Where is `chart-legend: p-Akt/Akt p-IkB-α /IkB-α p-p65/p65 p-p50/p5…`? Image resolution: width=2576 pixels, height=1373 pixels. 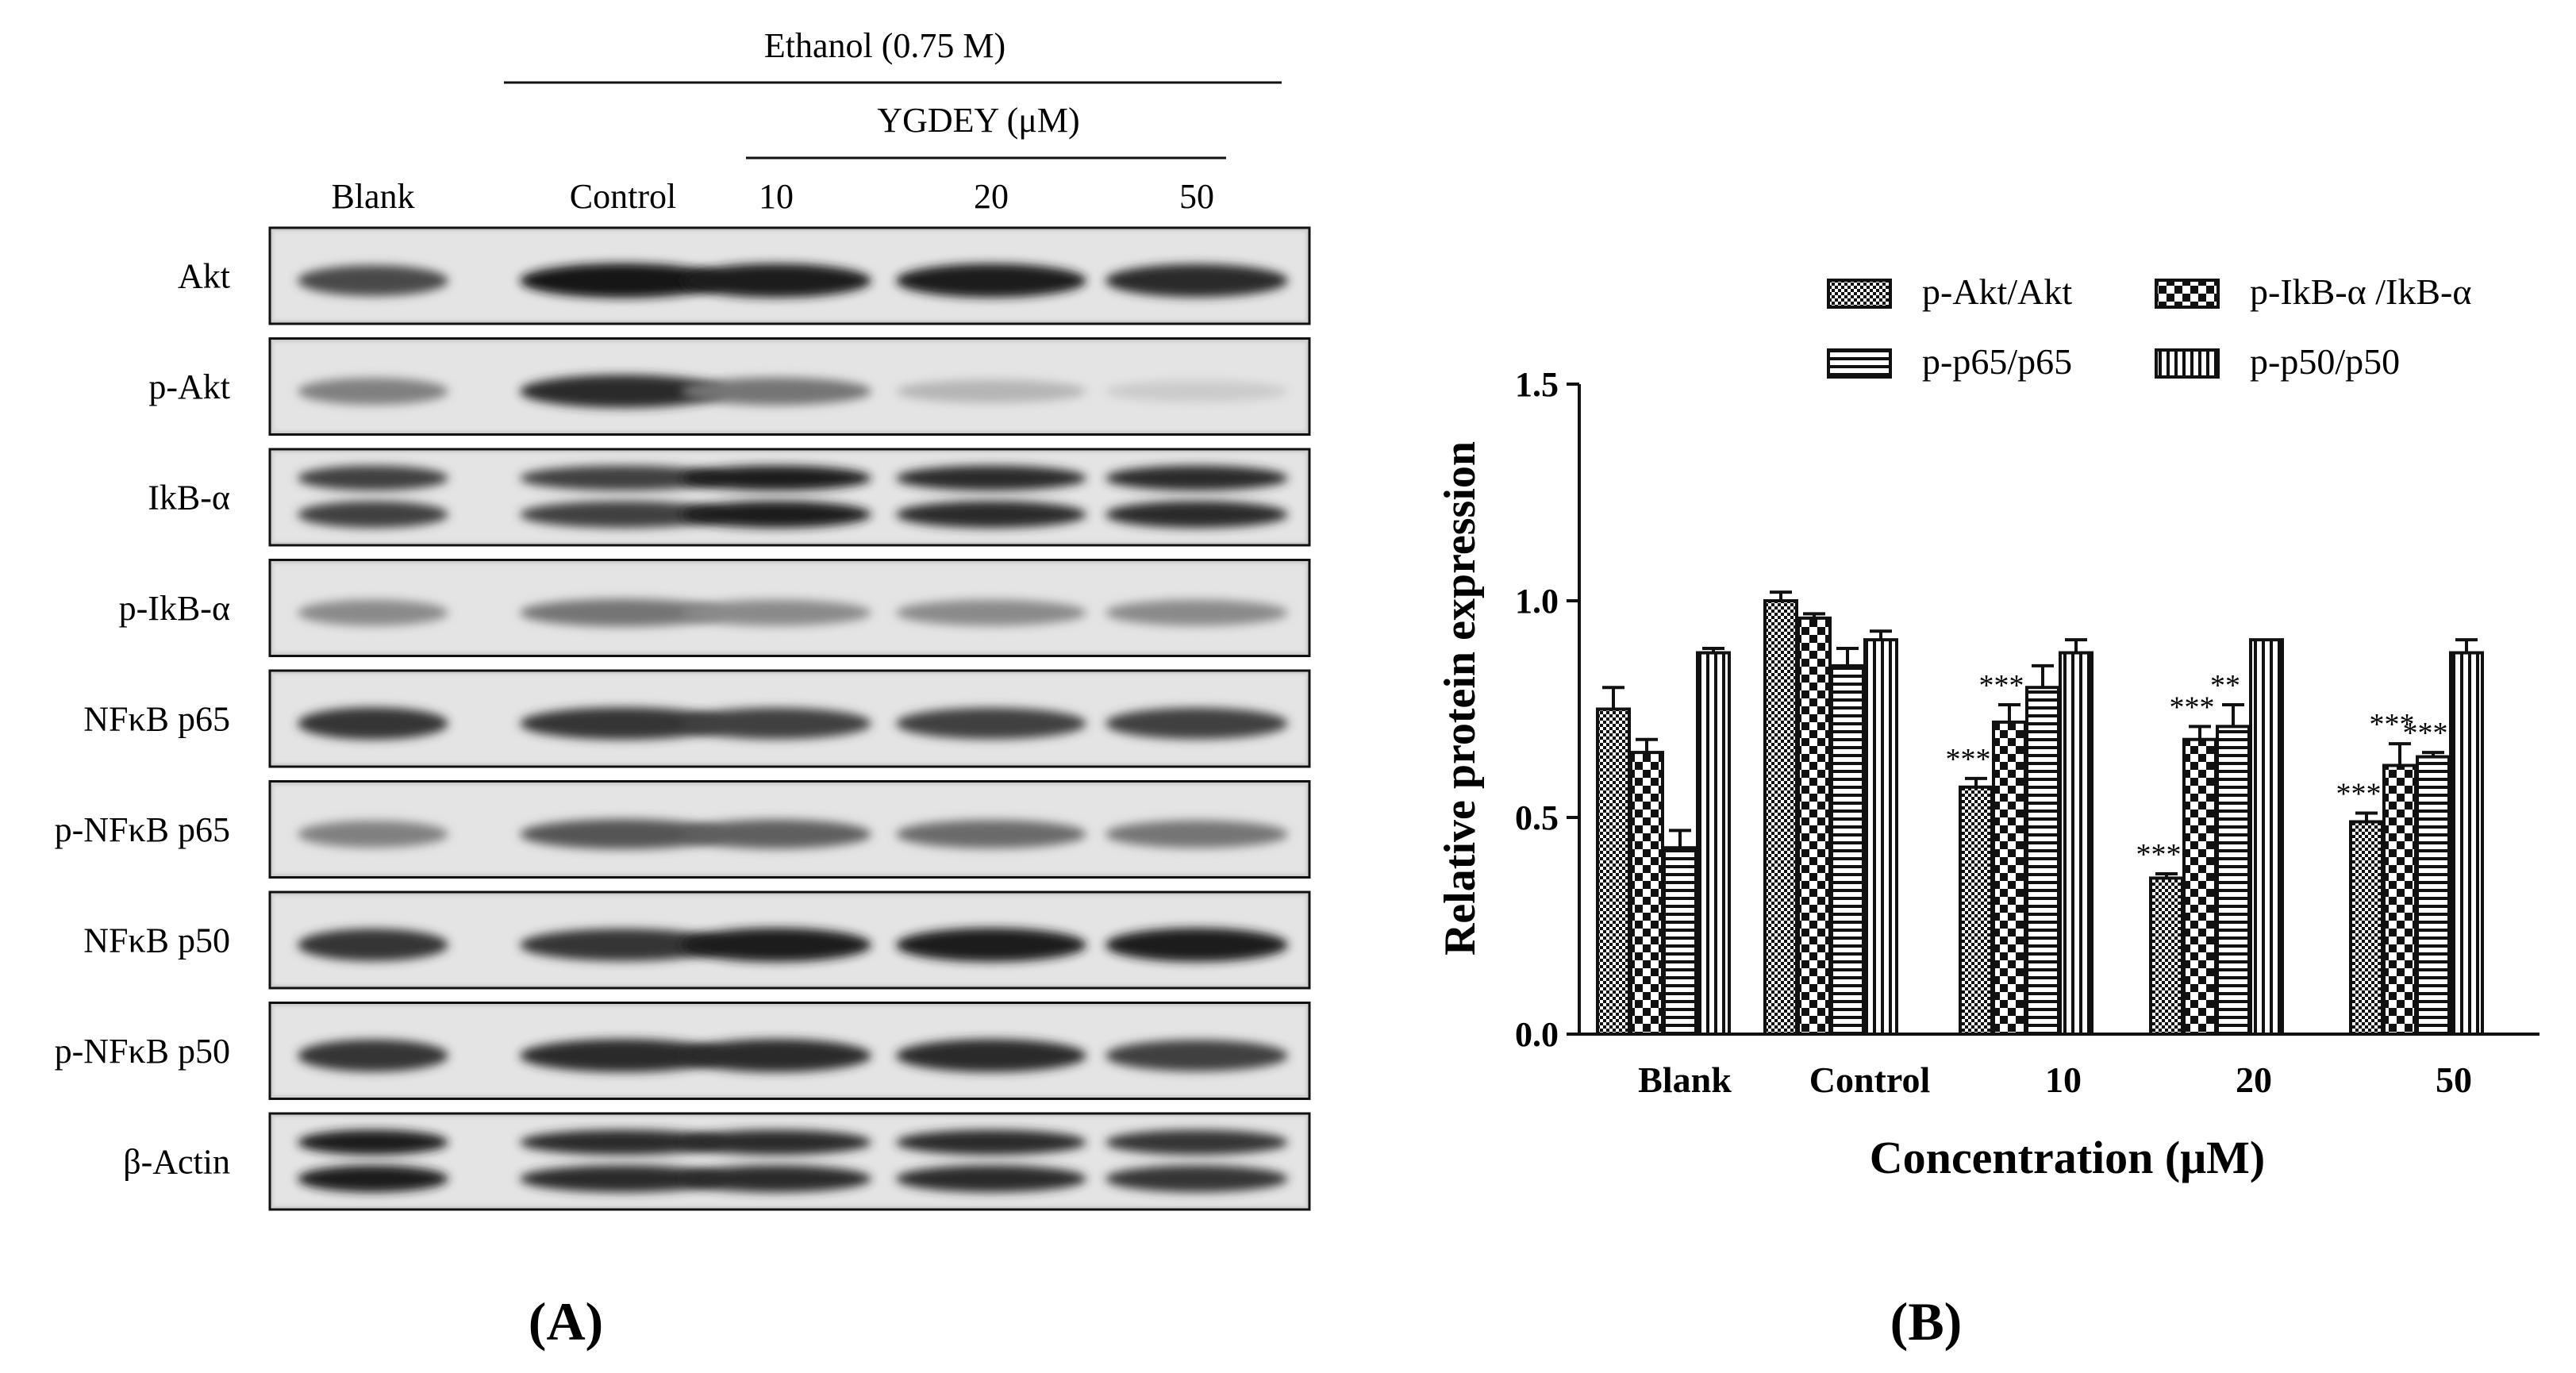
chart-legend: p-Akt/Akt p-IkB-α /IkB-α p-p65/p65 p-p50/p5… is located at coordinates (2149, 326).